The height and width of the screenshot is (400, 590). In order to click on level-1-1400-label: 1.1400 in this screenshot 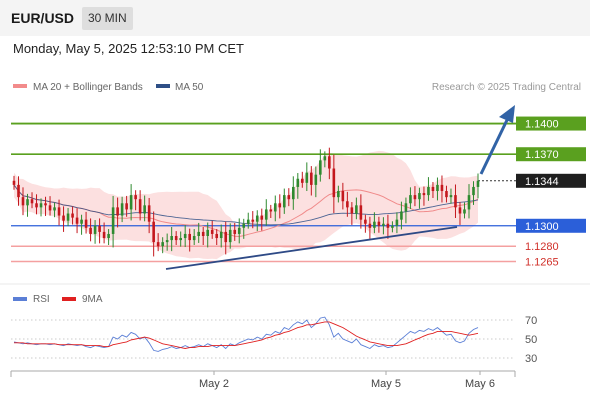, I will do `click(542, 125)`.